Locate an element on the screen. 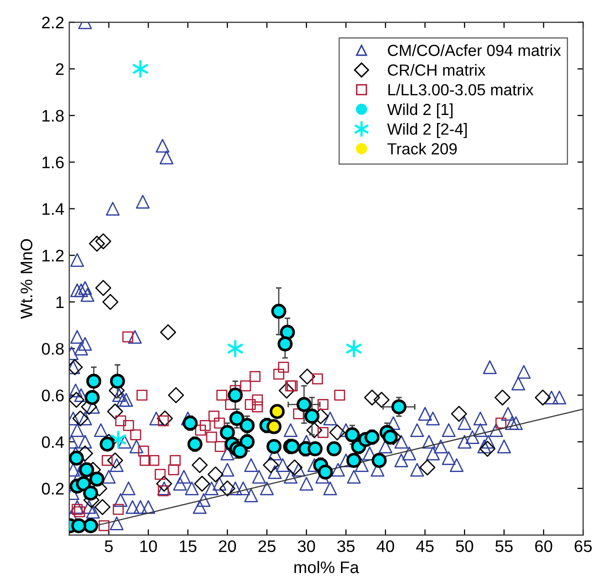  y-tick-label: 0.2 is located at coordinates (53, 488).